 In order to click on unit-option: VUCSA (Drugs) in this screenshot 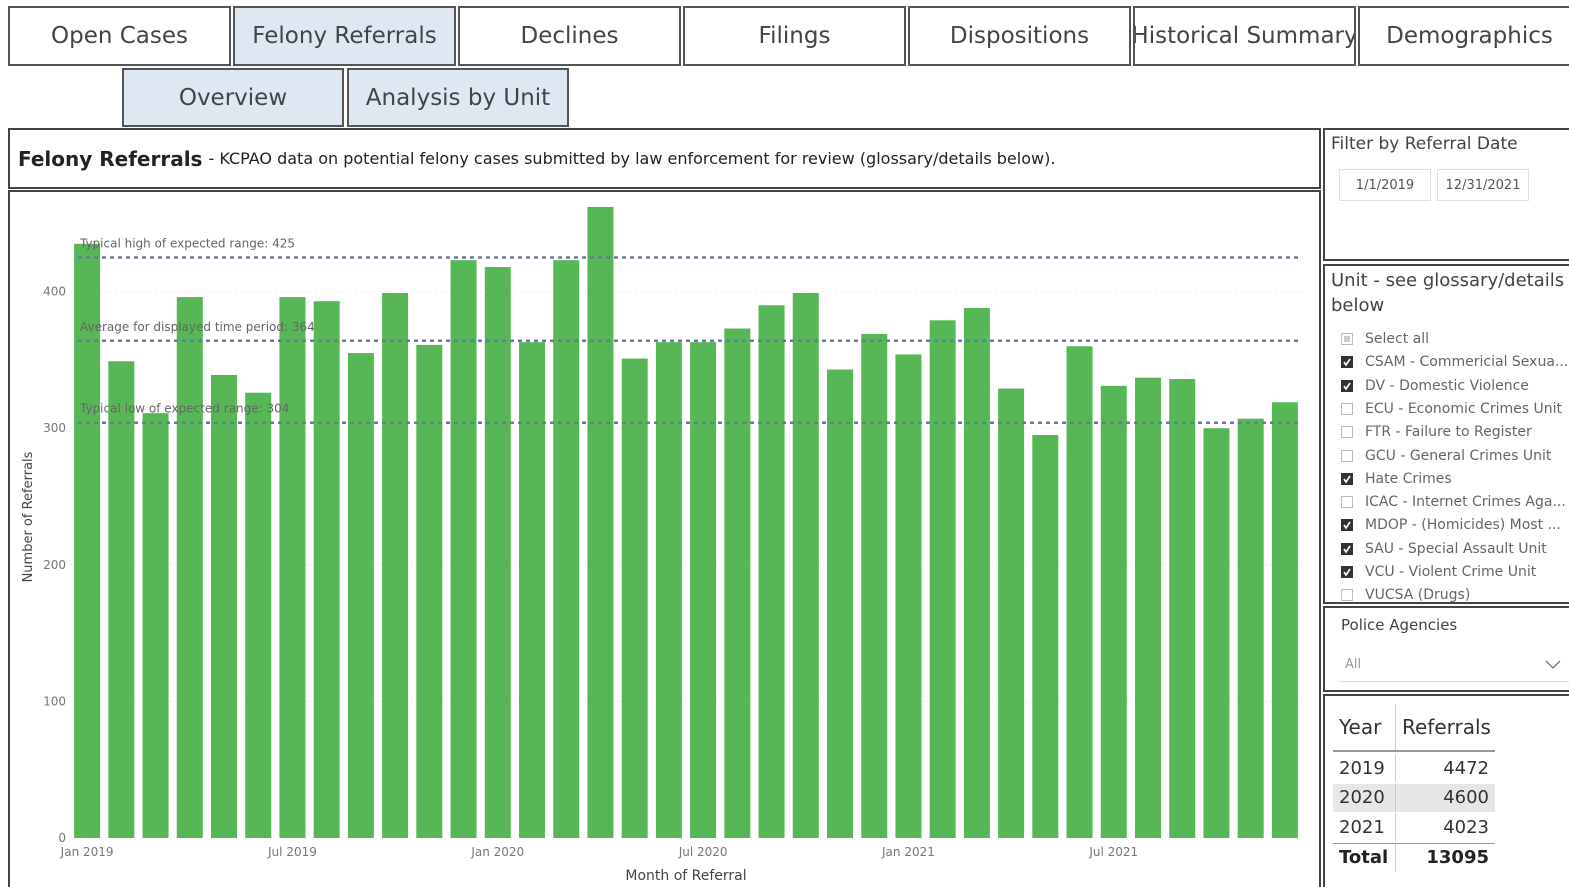, I will do `click(1405, 595)`.